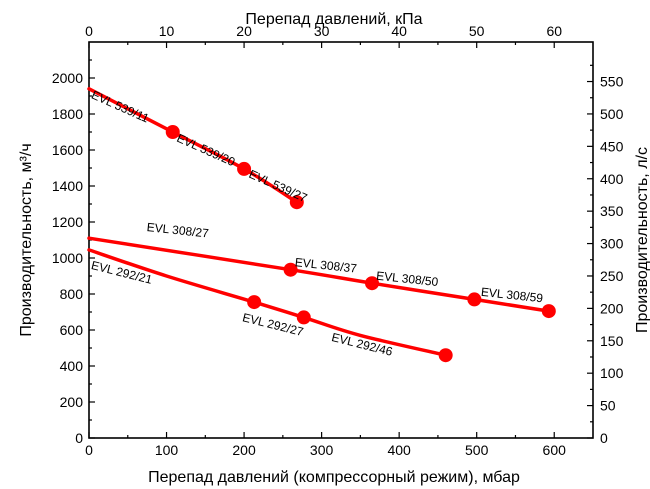  I want to click on y-right-tick-label: 0, so click(604, 438).